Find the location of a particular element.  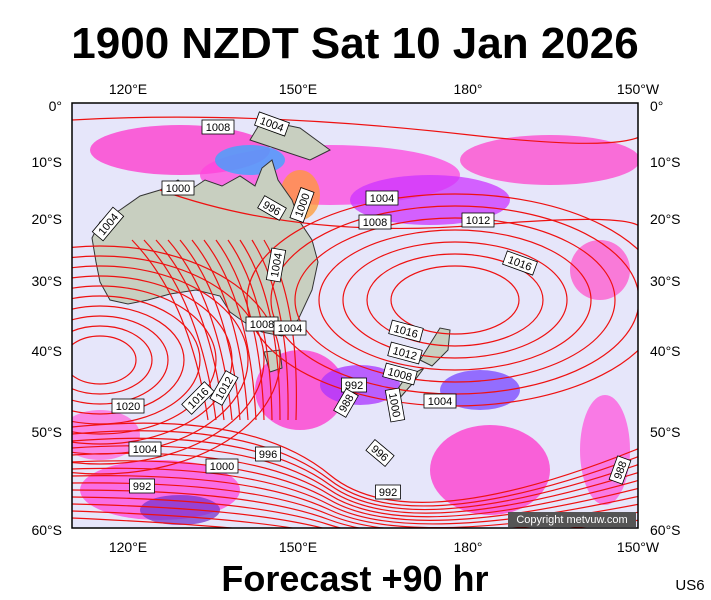

label-text: 1020 is located at coordinates (128, 407).